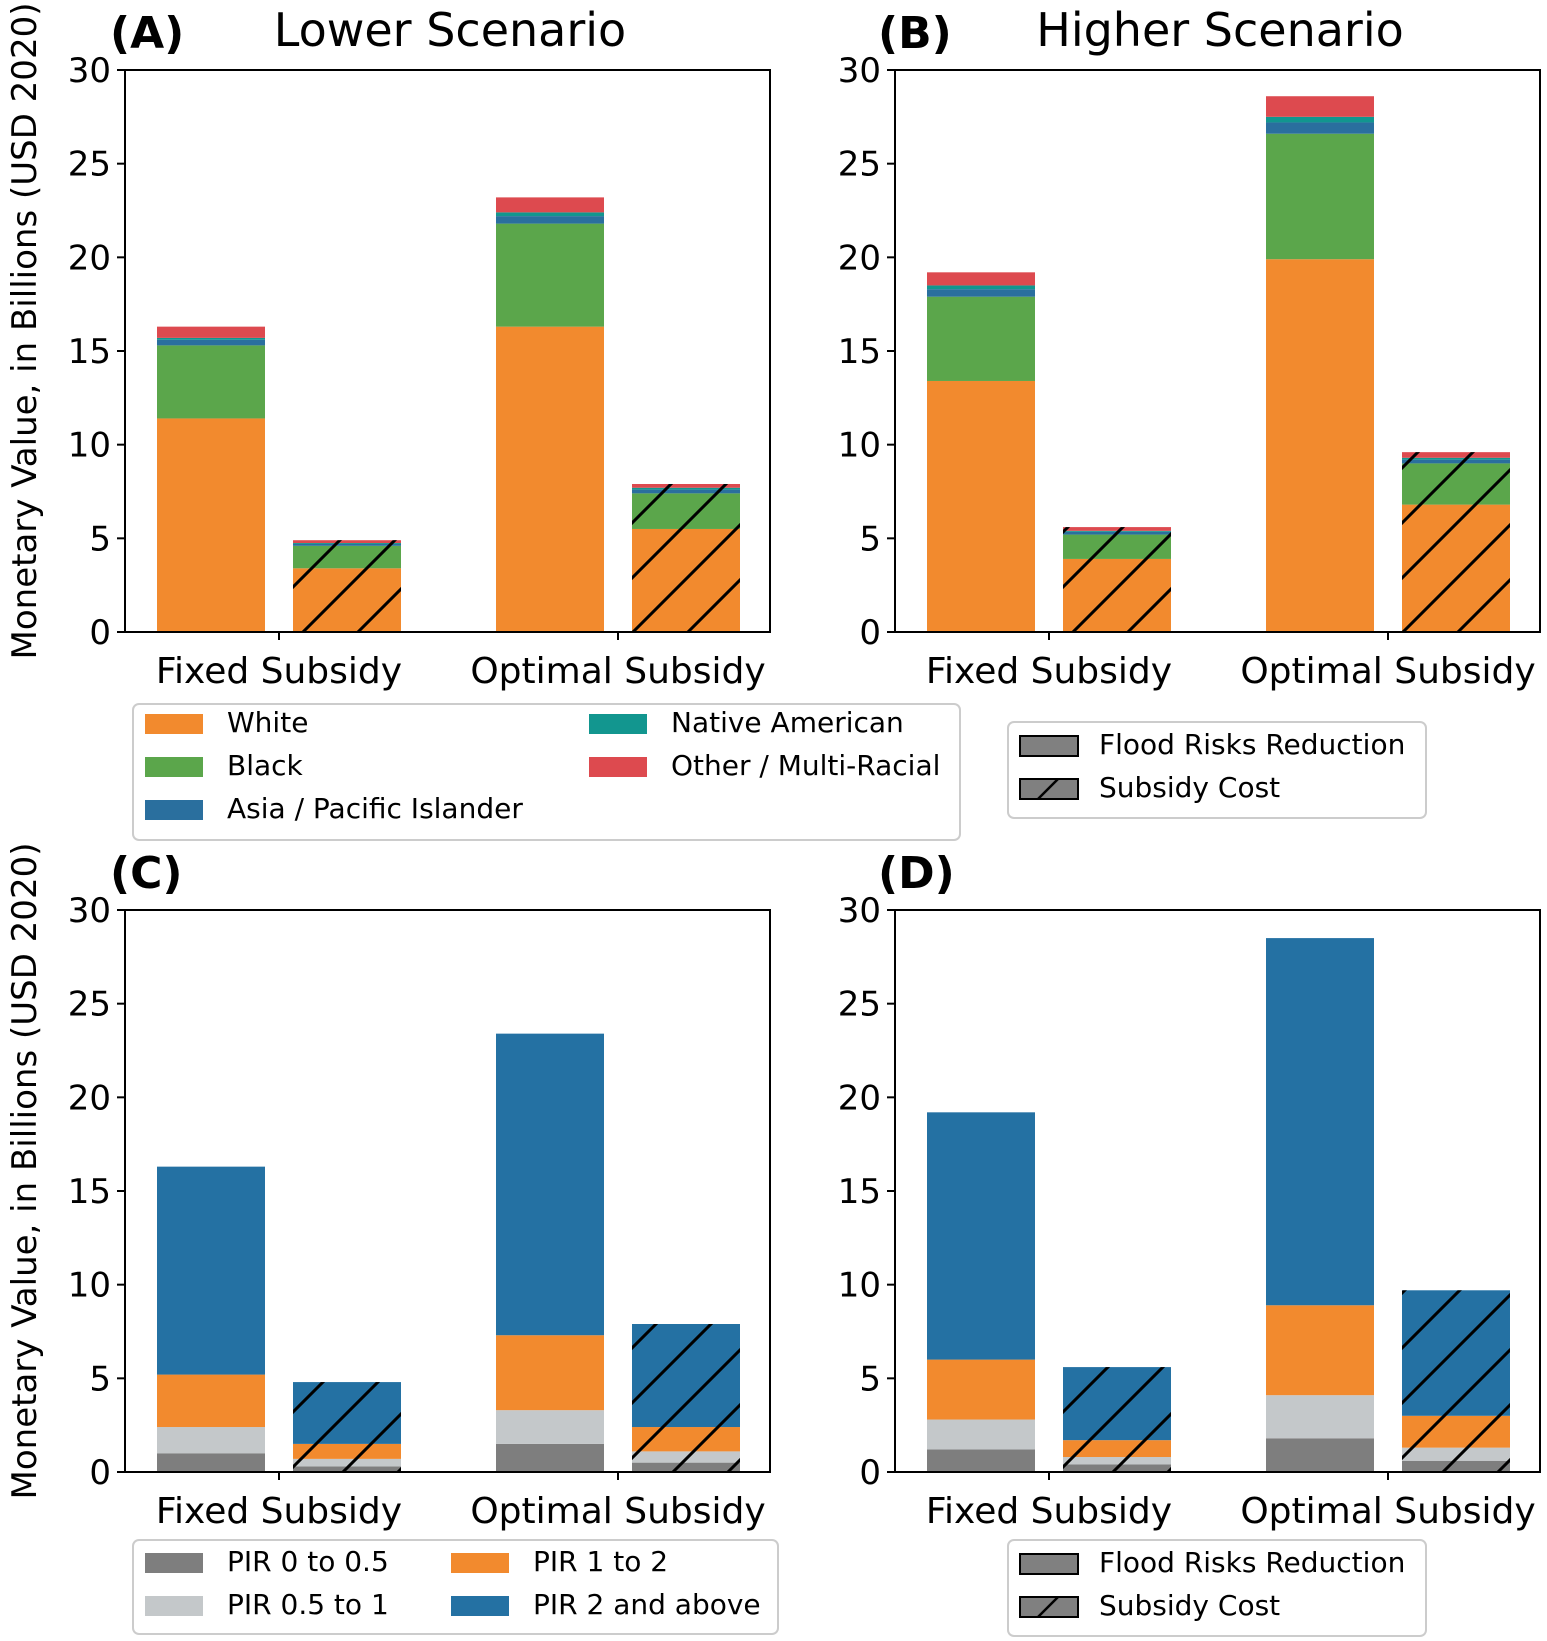 The image size is (1547, 1641). I want to click on legend-label: Flood Risks Reduction, so click(1252, 1562).